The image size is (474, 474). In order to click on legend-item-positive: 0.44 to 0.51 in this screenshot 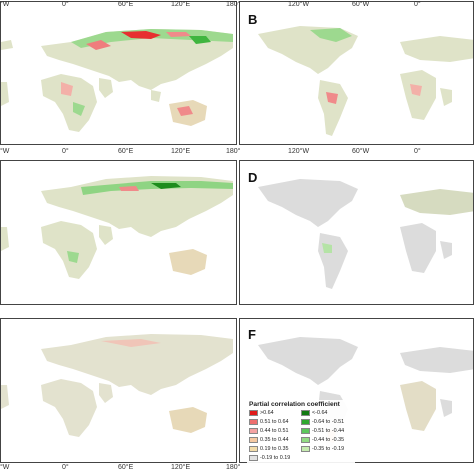, I will do `click(268, 432)`.